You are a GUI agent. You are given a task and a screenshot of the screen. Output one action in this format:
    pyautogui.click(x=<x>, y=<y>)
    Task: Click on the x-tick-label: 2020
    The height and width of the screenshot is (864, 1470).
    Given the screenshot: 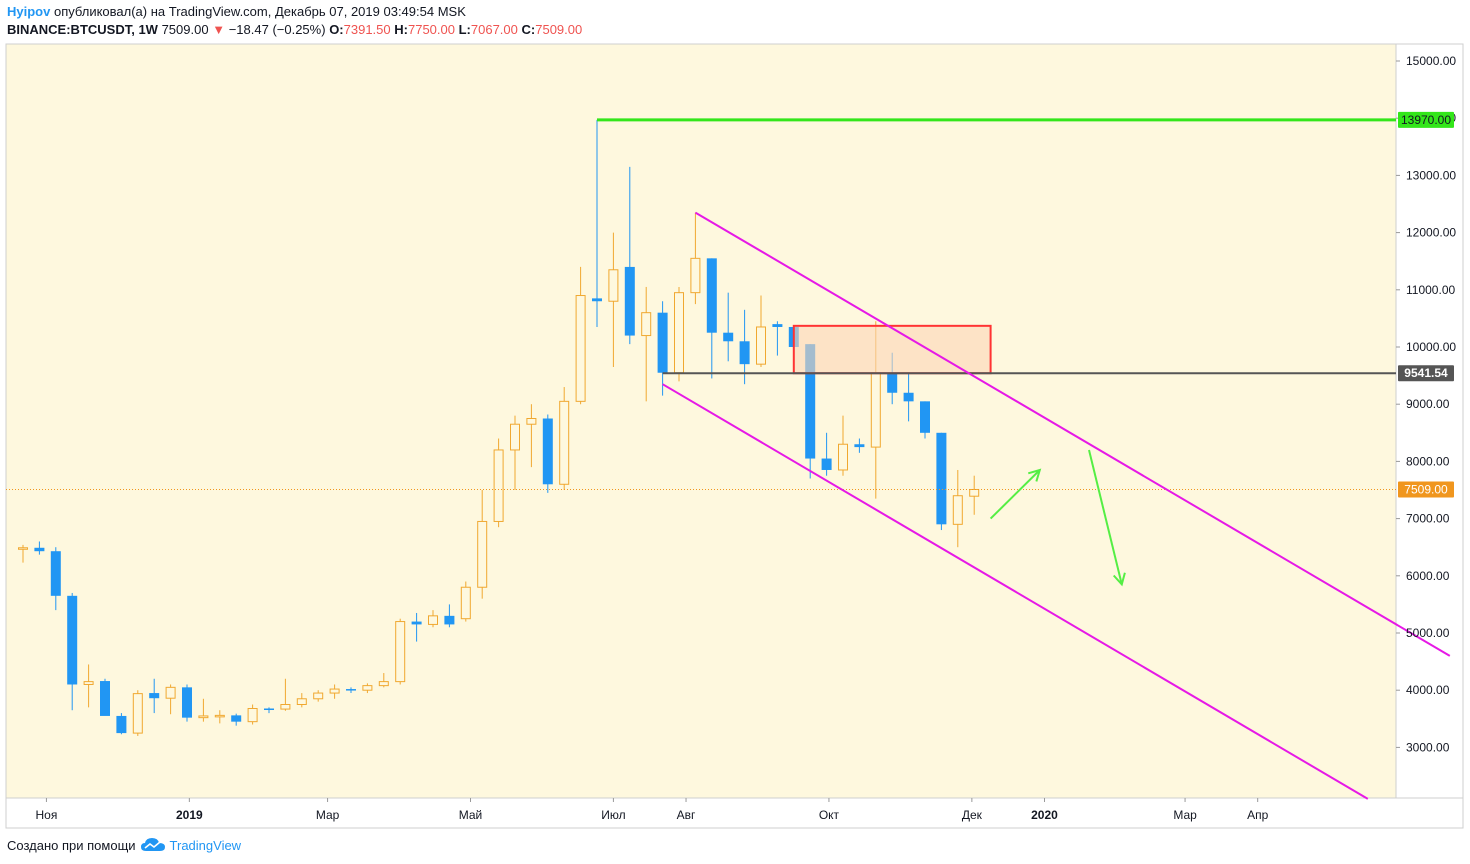 What is the action you would take?
    pyautogui.click(x=1044, y=815)
    